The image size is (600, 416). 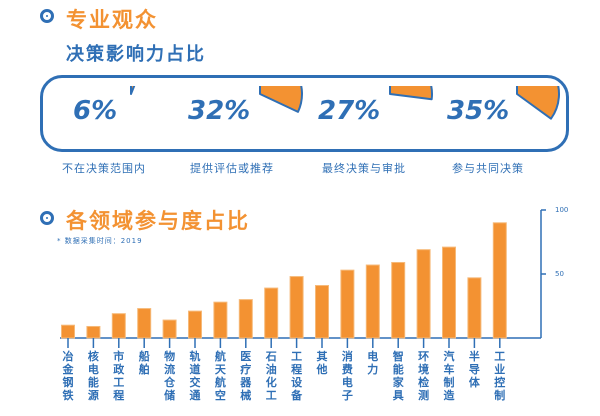 I want to click on category-label: 汽车制造, so click(x=449, y=376).